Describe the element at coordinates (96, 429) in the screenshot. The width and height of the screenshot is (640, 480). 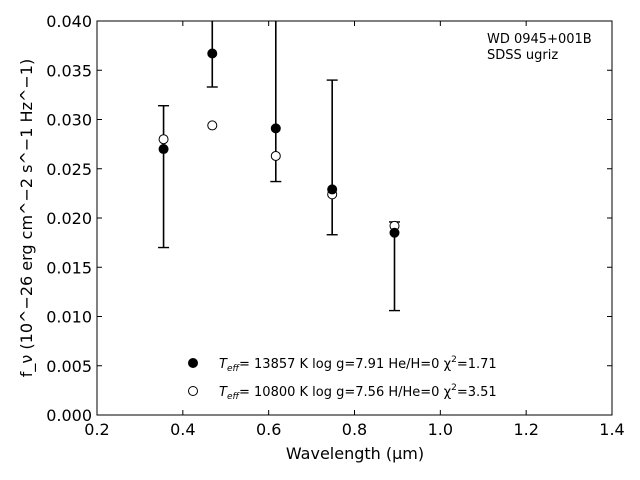
I see `x-tick-label: 0.2` at that location.